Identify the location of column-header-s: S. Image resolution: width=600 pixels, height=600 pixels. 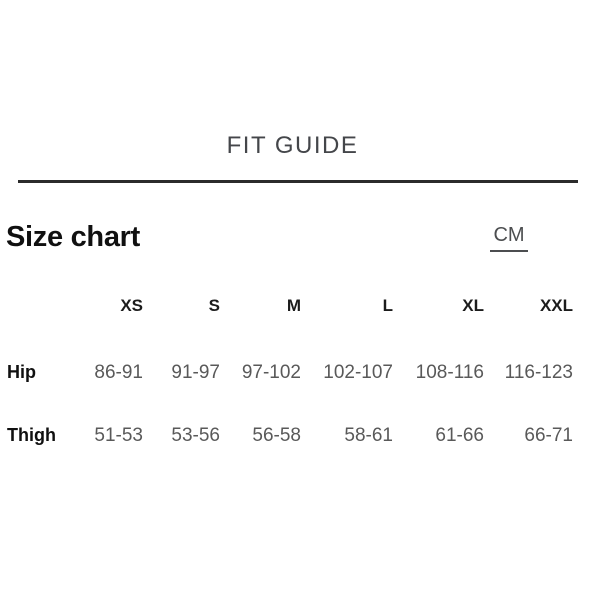
(214, 305).